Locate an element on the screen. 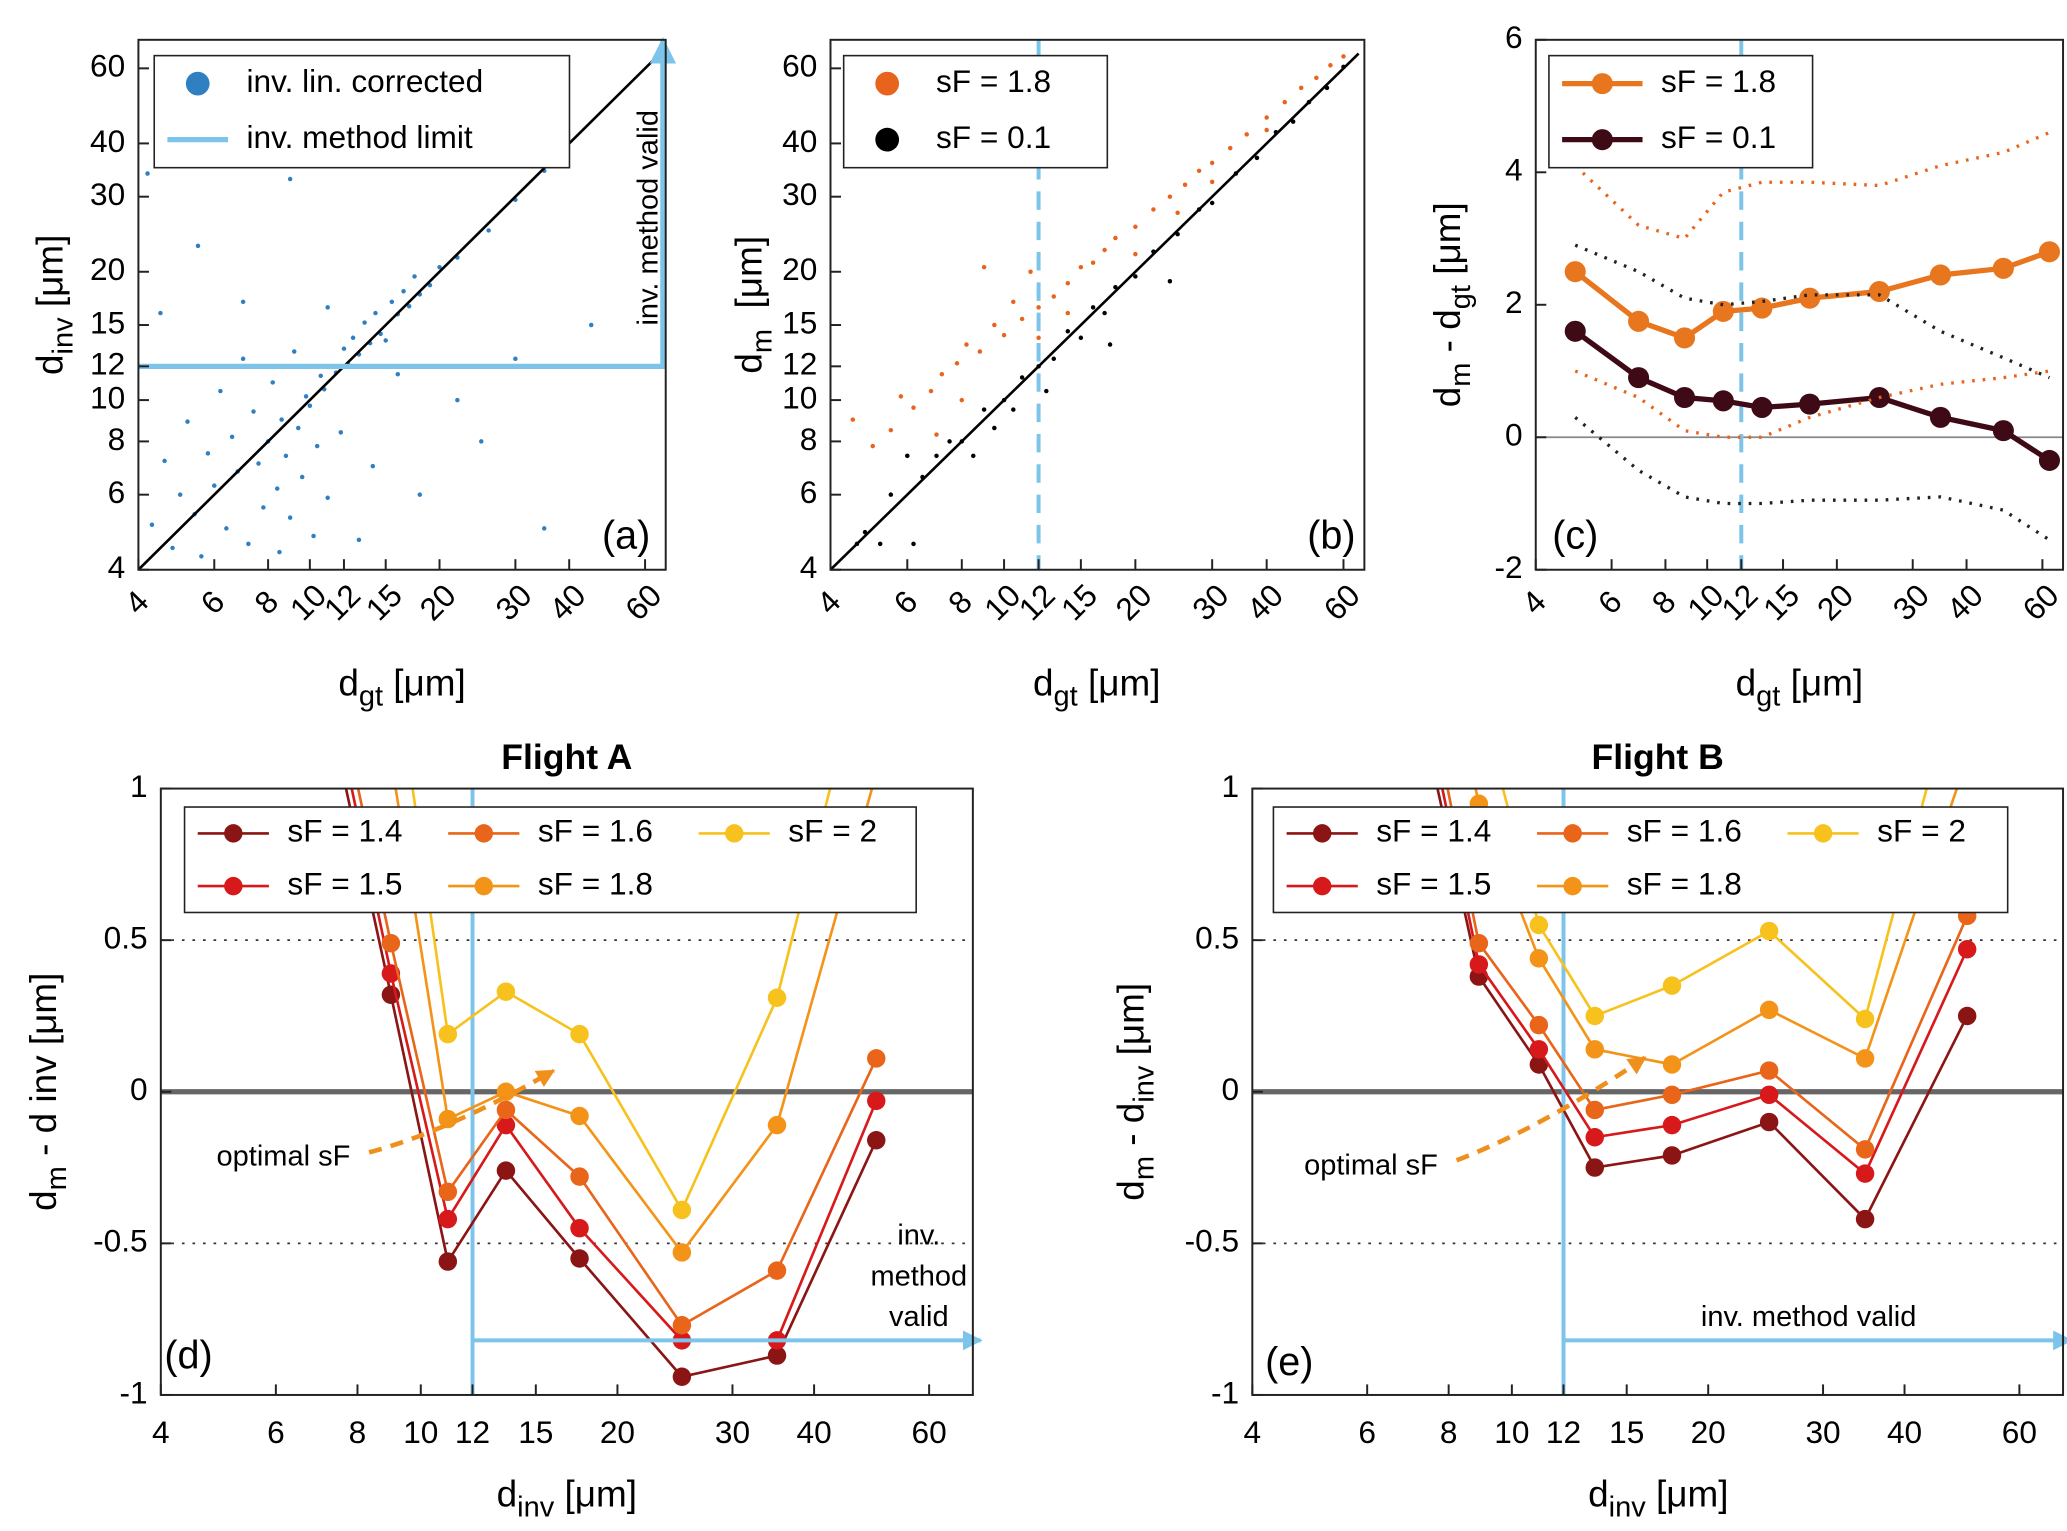 The image size is (2067, 1531). axis-label: dm [μm] is located at coordinates (753, 305).